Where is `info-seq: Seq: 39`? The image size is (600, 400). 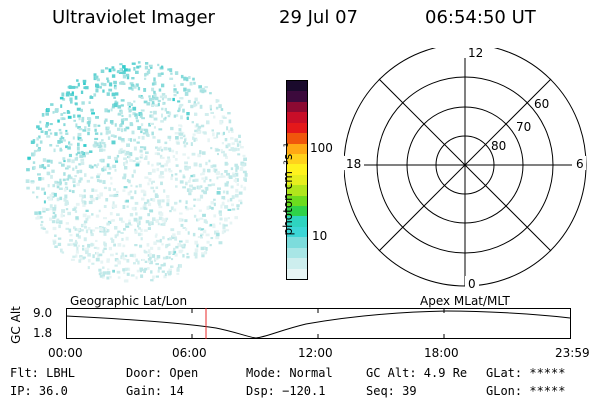
info-seq: Seq: 39 is located at coordinates (391, 391).